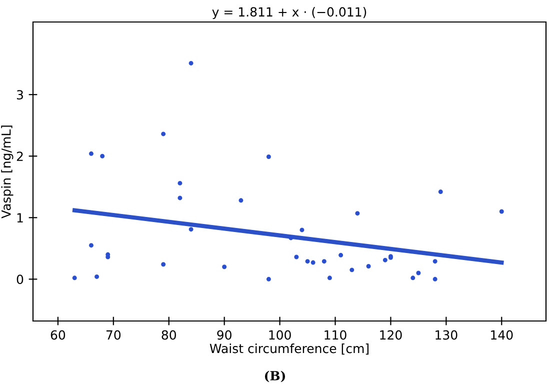 This screenshot has width=550, height=392. I want to click on y-tick-label: 2, so click(19, 156).